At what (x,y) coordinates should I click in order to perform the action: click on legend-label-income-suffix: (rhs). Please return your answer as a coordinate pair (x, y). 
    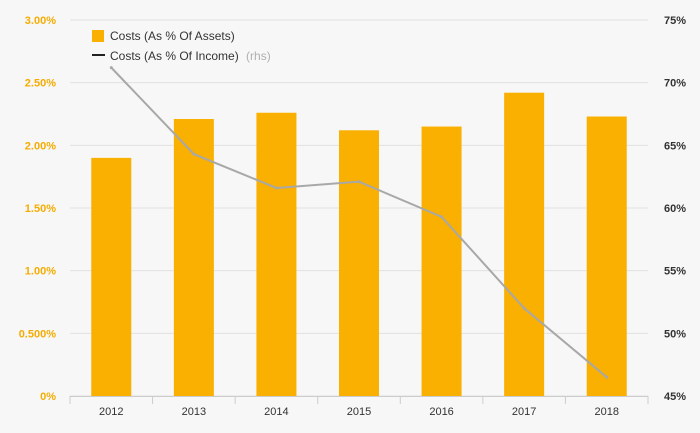
    Looking at the image, I should click on (258, 56).